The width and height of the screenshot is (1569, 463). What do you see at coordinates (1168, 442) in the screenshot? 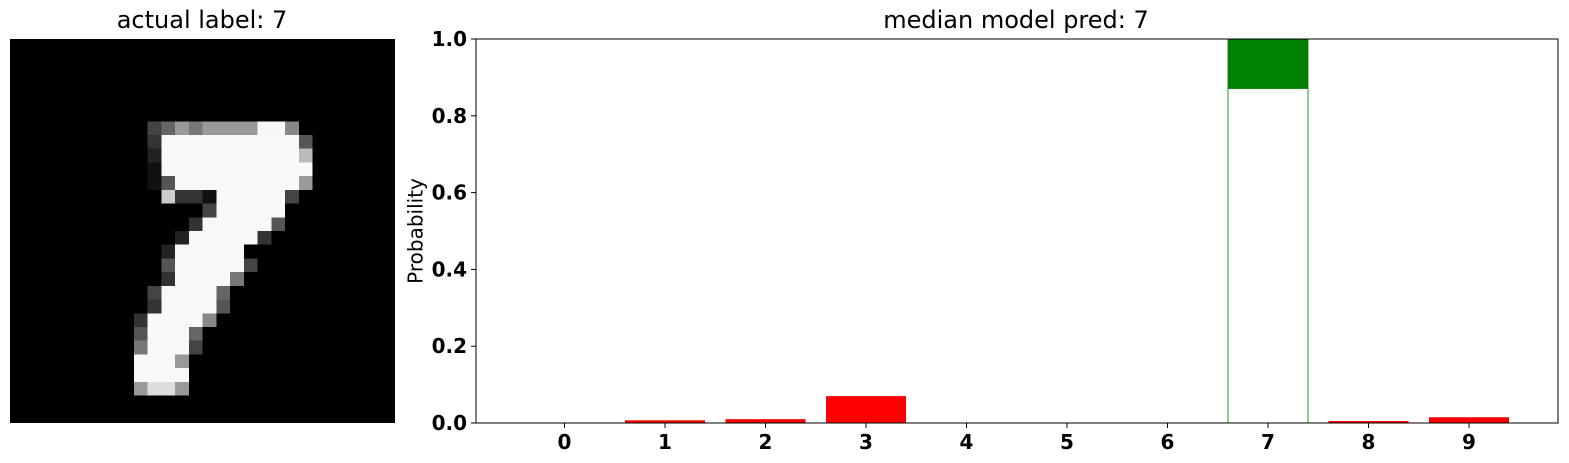
I see `x-tick-label-6: 6` at bounding box center [1168, 442].